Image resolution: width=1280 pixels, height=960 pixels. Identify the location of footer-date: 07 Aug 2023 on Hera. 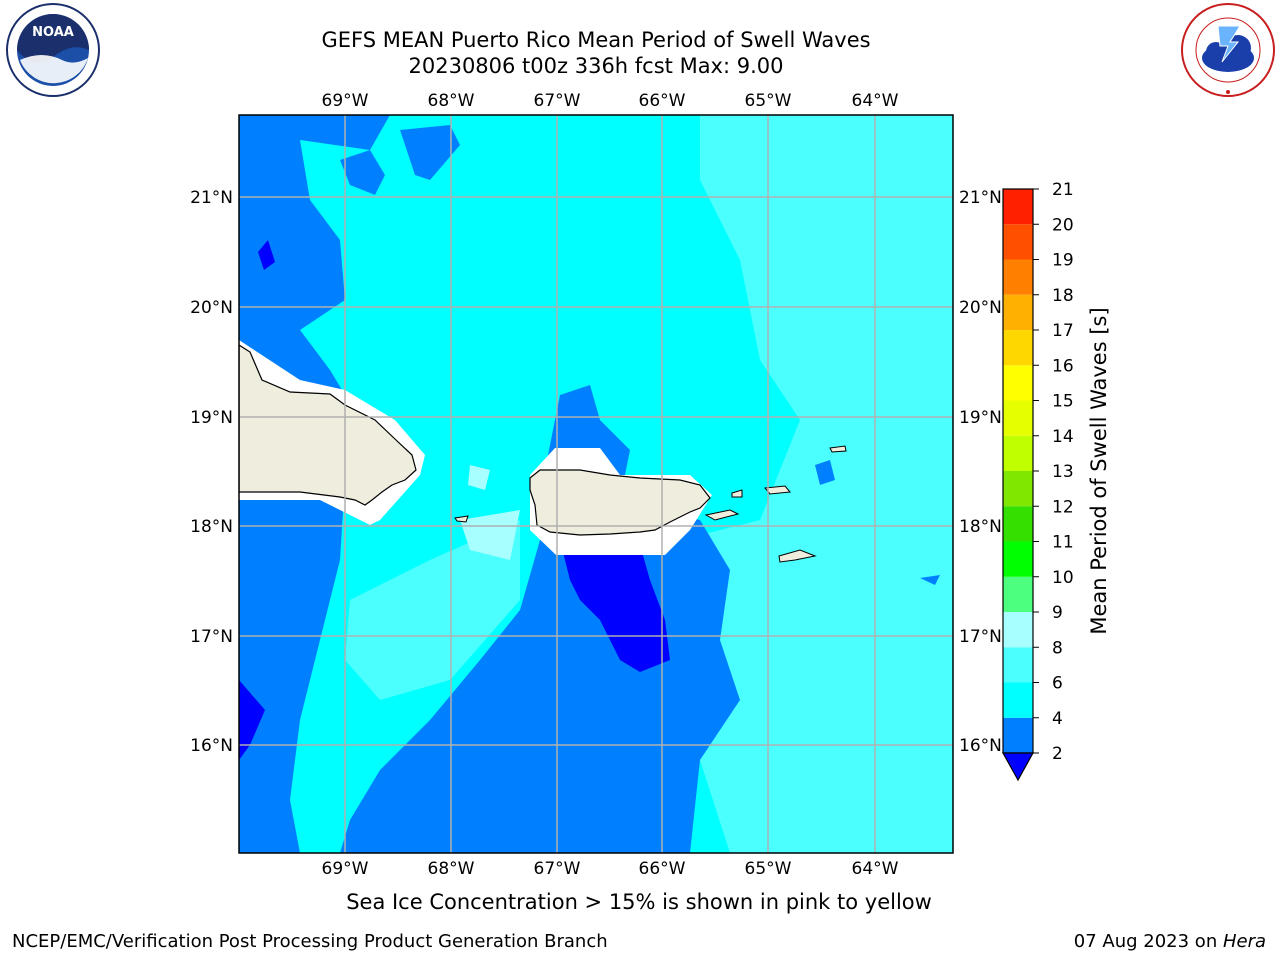
(1170, 941).